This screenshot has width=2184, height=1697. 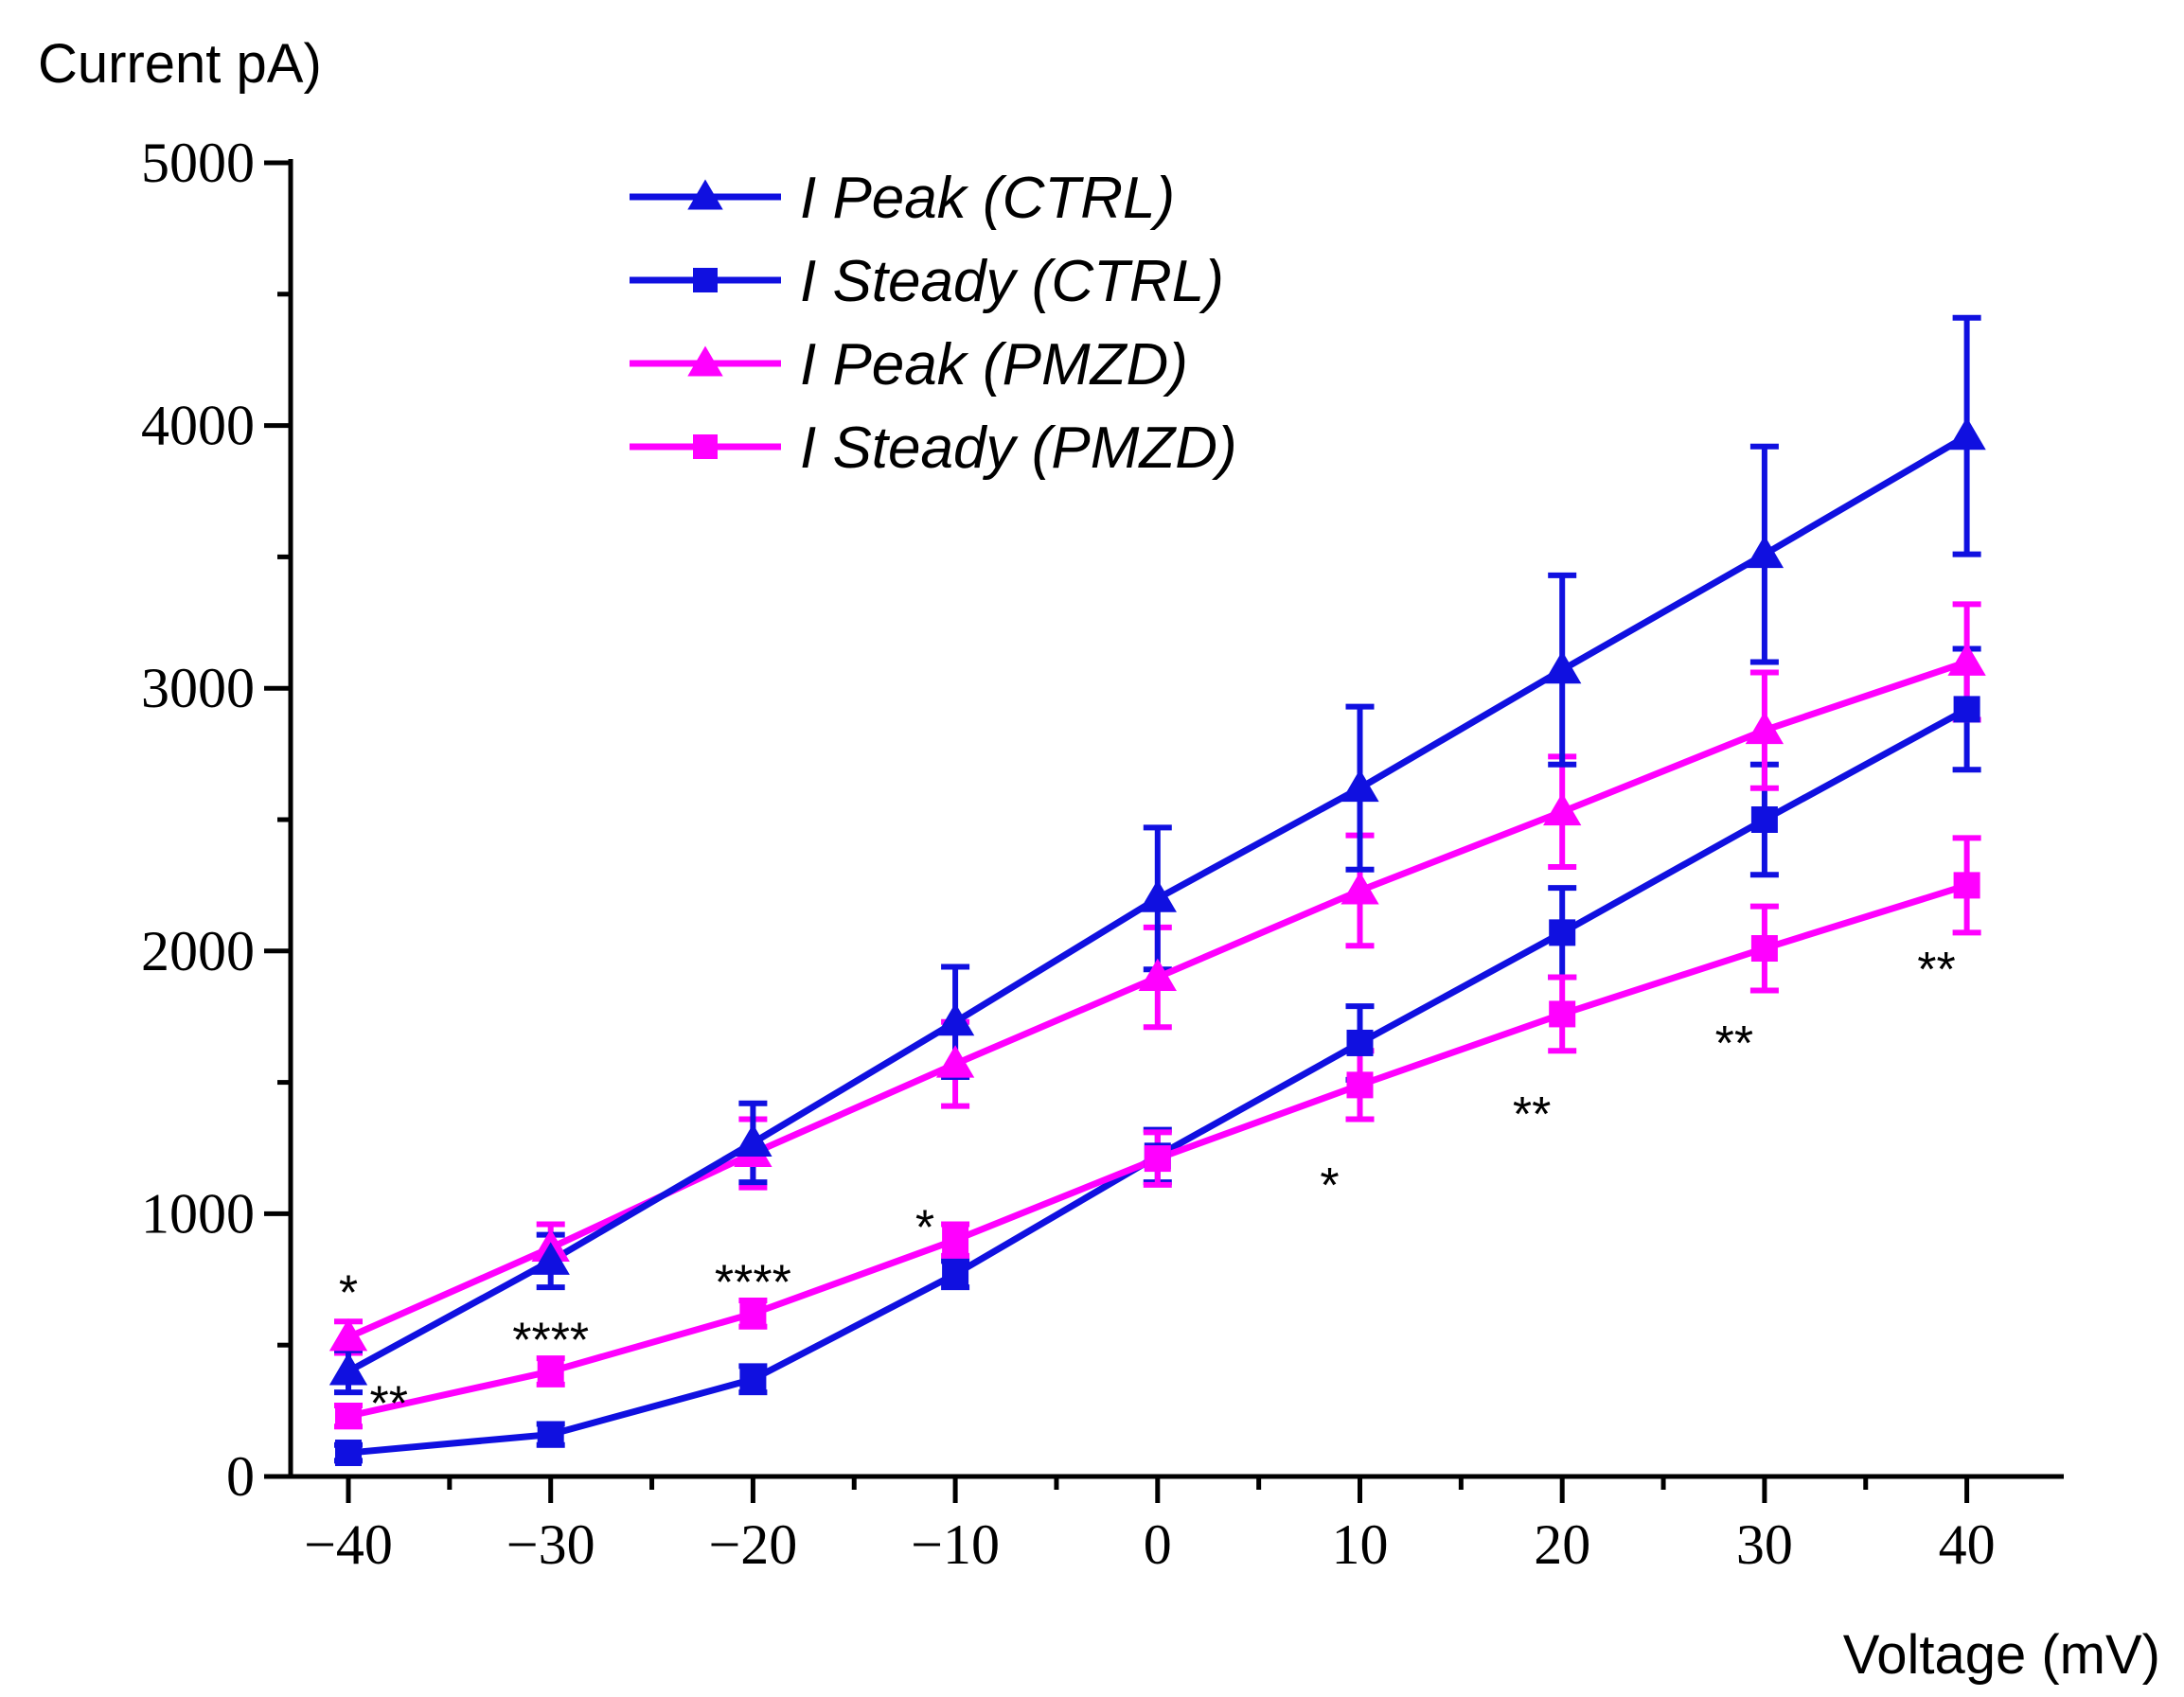 I want to click on x-tick-label: 30, so click(x=1764, y=1544).